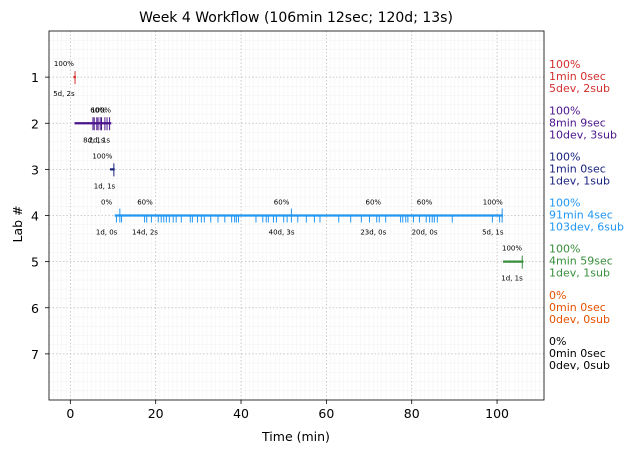 The width and height of the screenshot is (634, 453). I want to click on lab-2-summary-line: 100%, so click(564, 110).